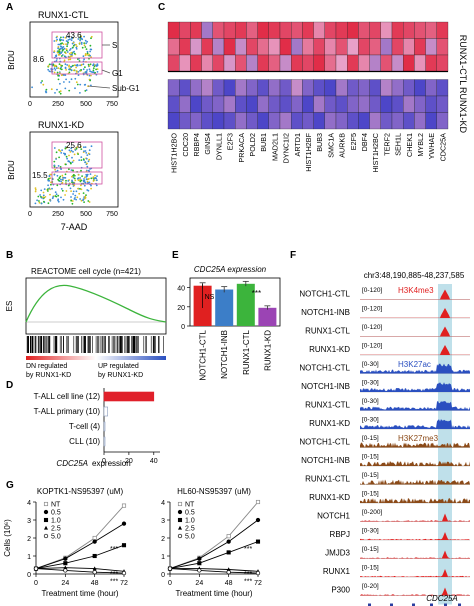  What do you see at coordinates (74, 169) in the screenshot?
I see `flow-bottom-frame` at bounding box center [74, 169].